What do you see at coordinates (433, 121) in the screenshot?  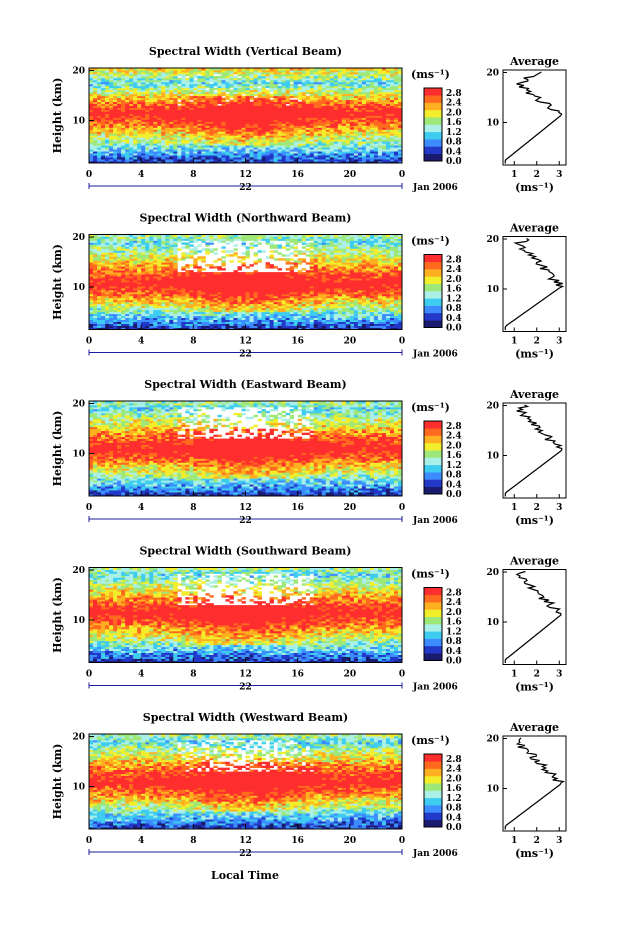 I see `colorbar-segment` at bounding box center [433, 121].